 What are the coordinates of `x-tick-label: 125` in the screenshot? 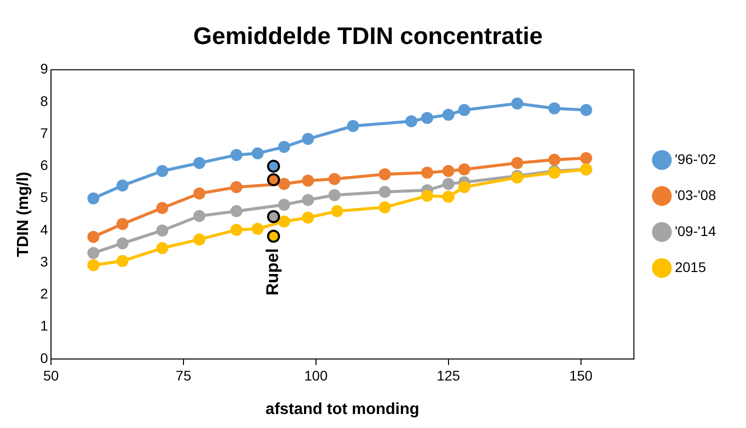 It's located at (448, 375).